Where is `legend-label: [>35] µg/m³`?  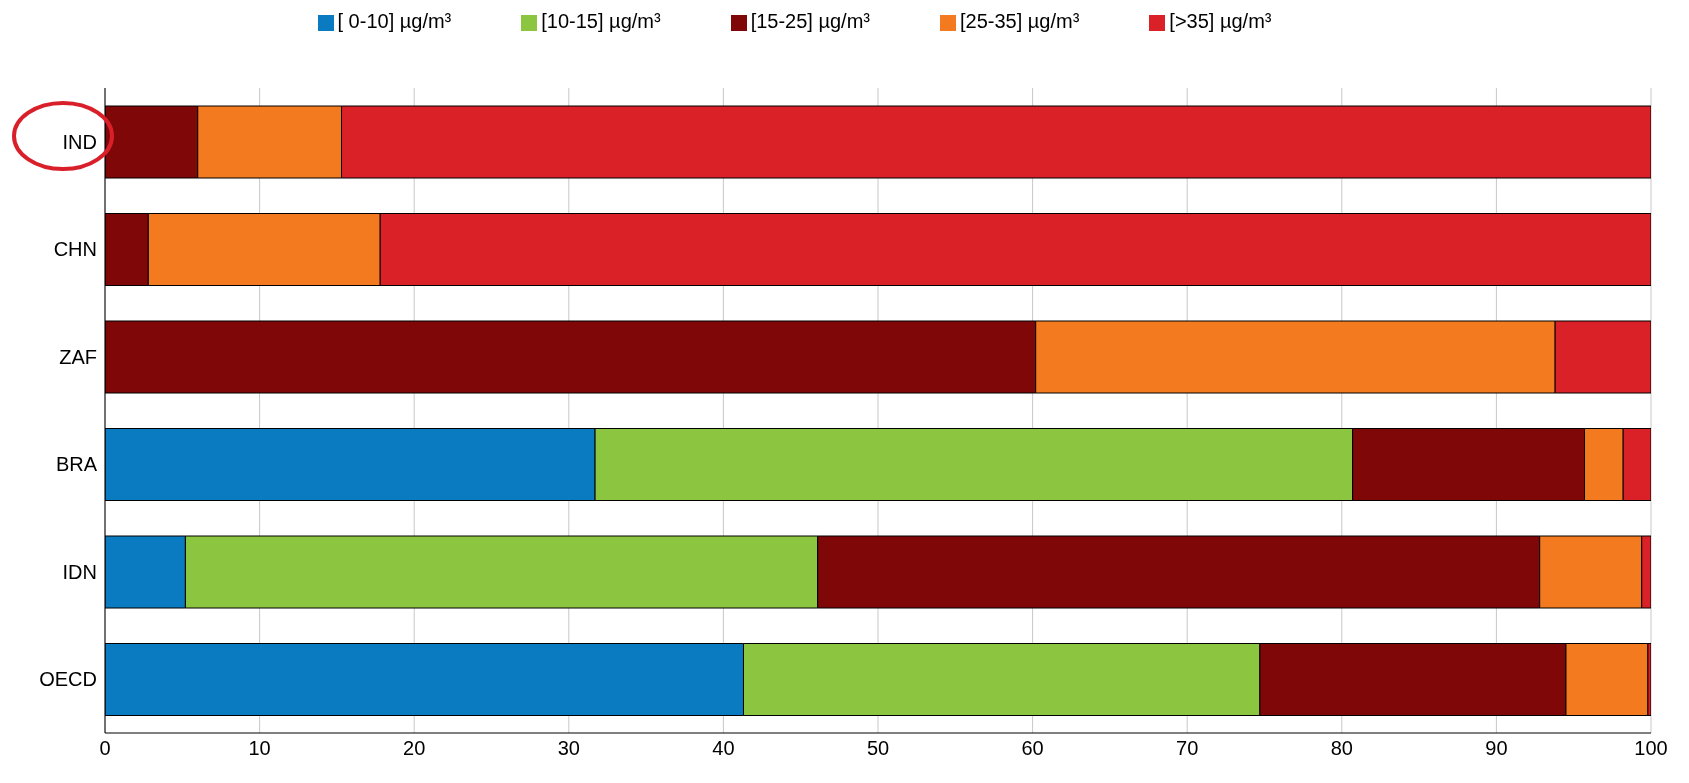 legend-label: [>35] µg/m³ is located at coordinates (1220, 21).